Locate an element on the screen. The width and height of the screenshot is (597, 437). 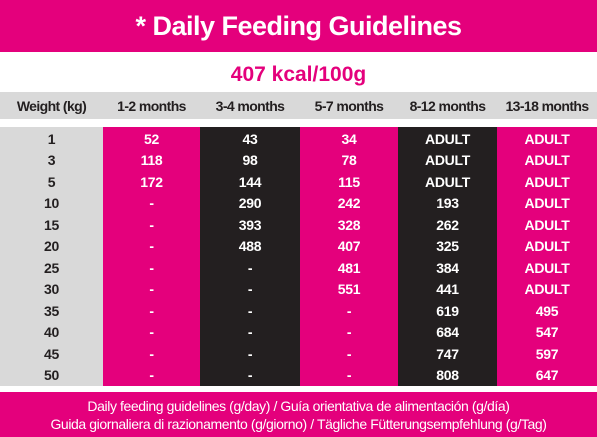
cell: 262 is located at coordinates (447, 224).